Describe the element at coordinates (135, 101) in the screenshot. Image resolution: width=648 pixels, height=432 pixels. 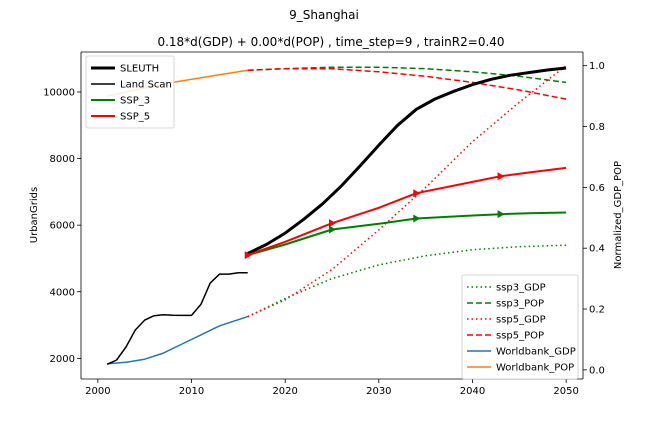
I see `legend-label-ssp-3: SSP_3` at that location.